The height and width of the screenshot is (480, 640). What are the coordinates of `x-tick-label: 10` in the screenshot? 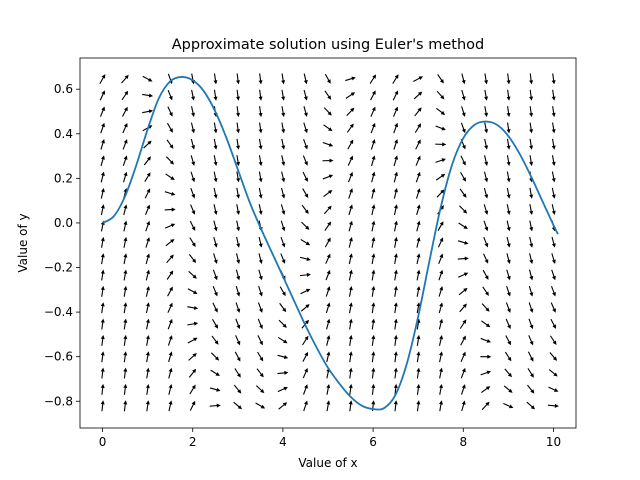 It's located at (553, 442).